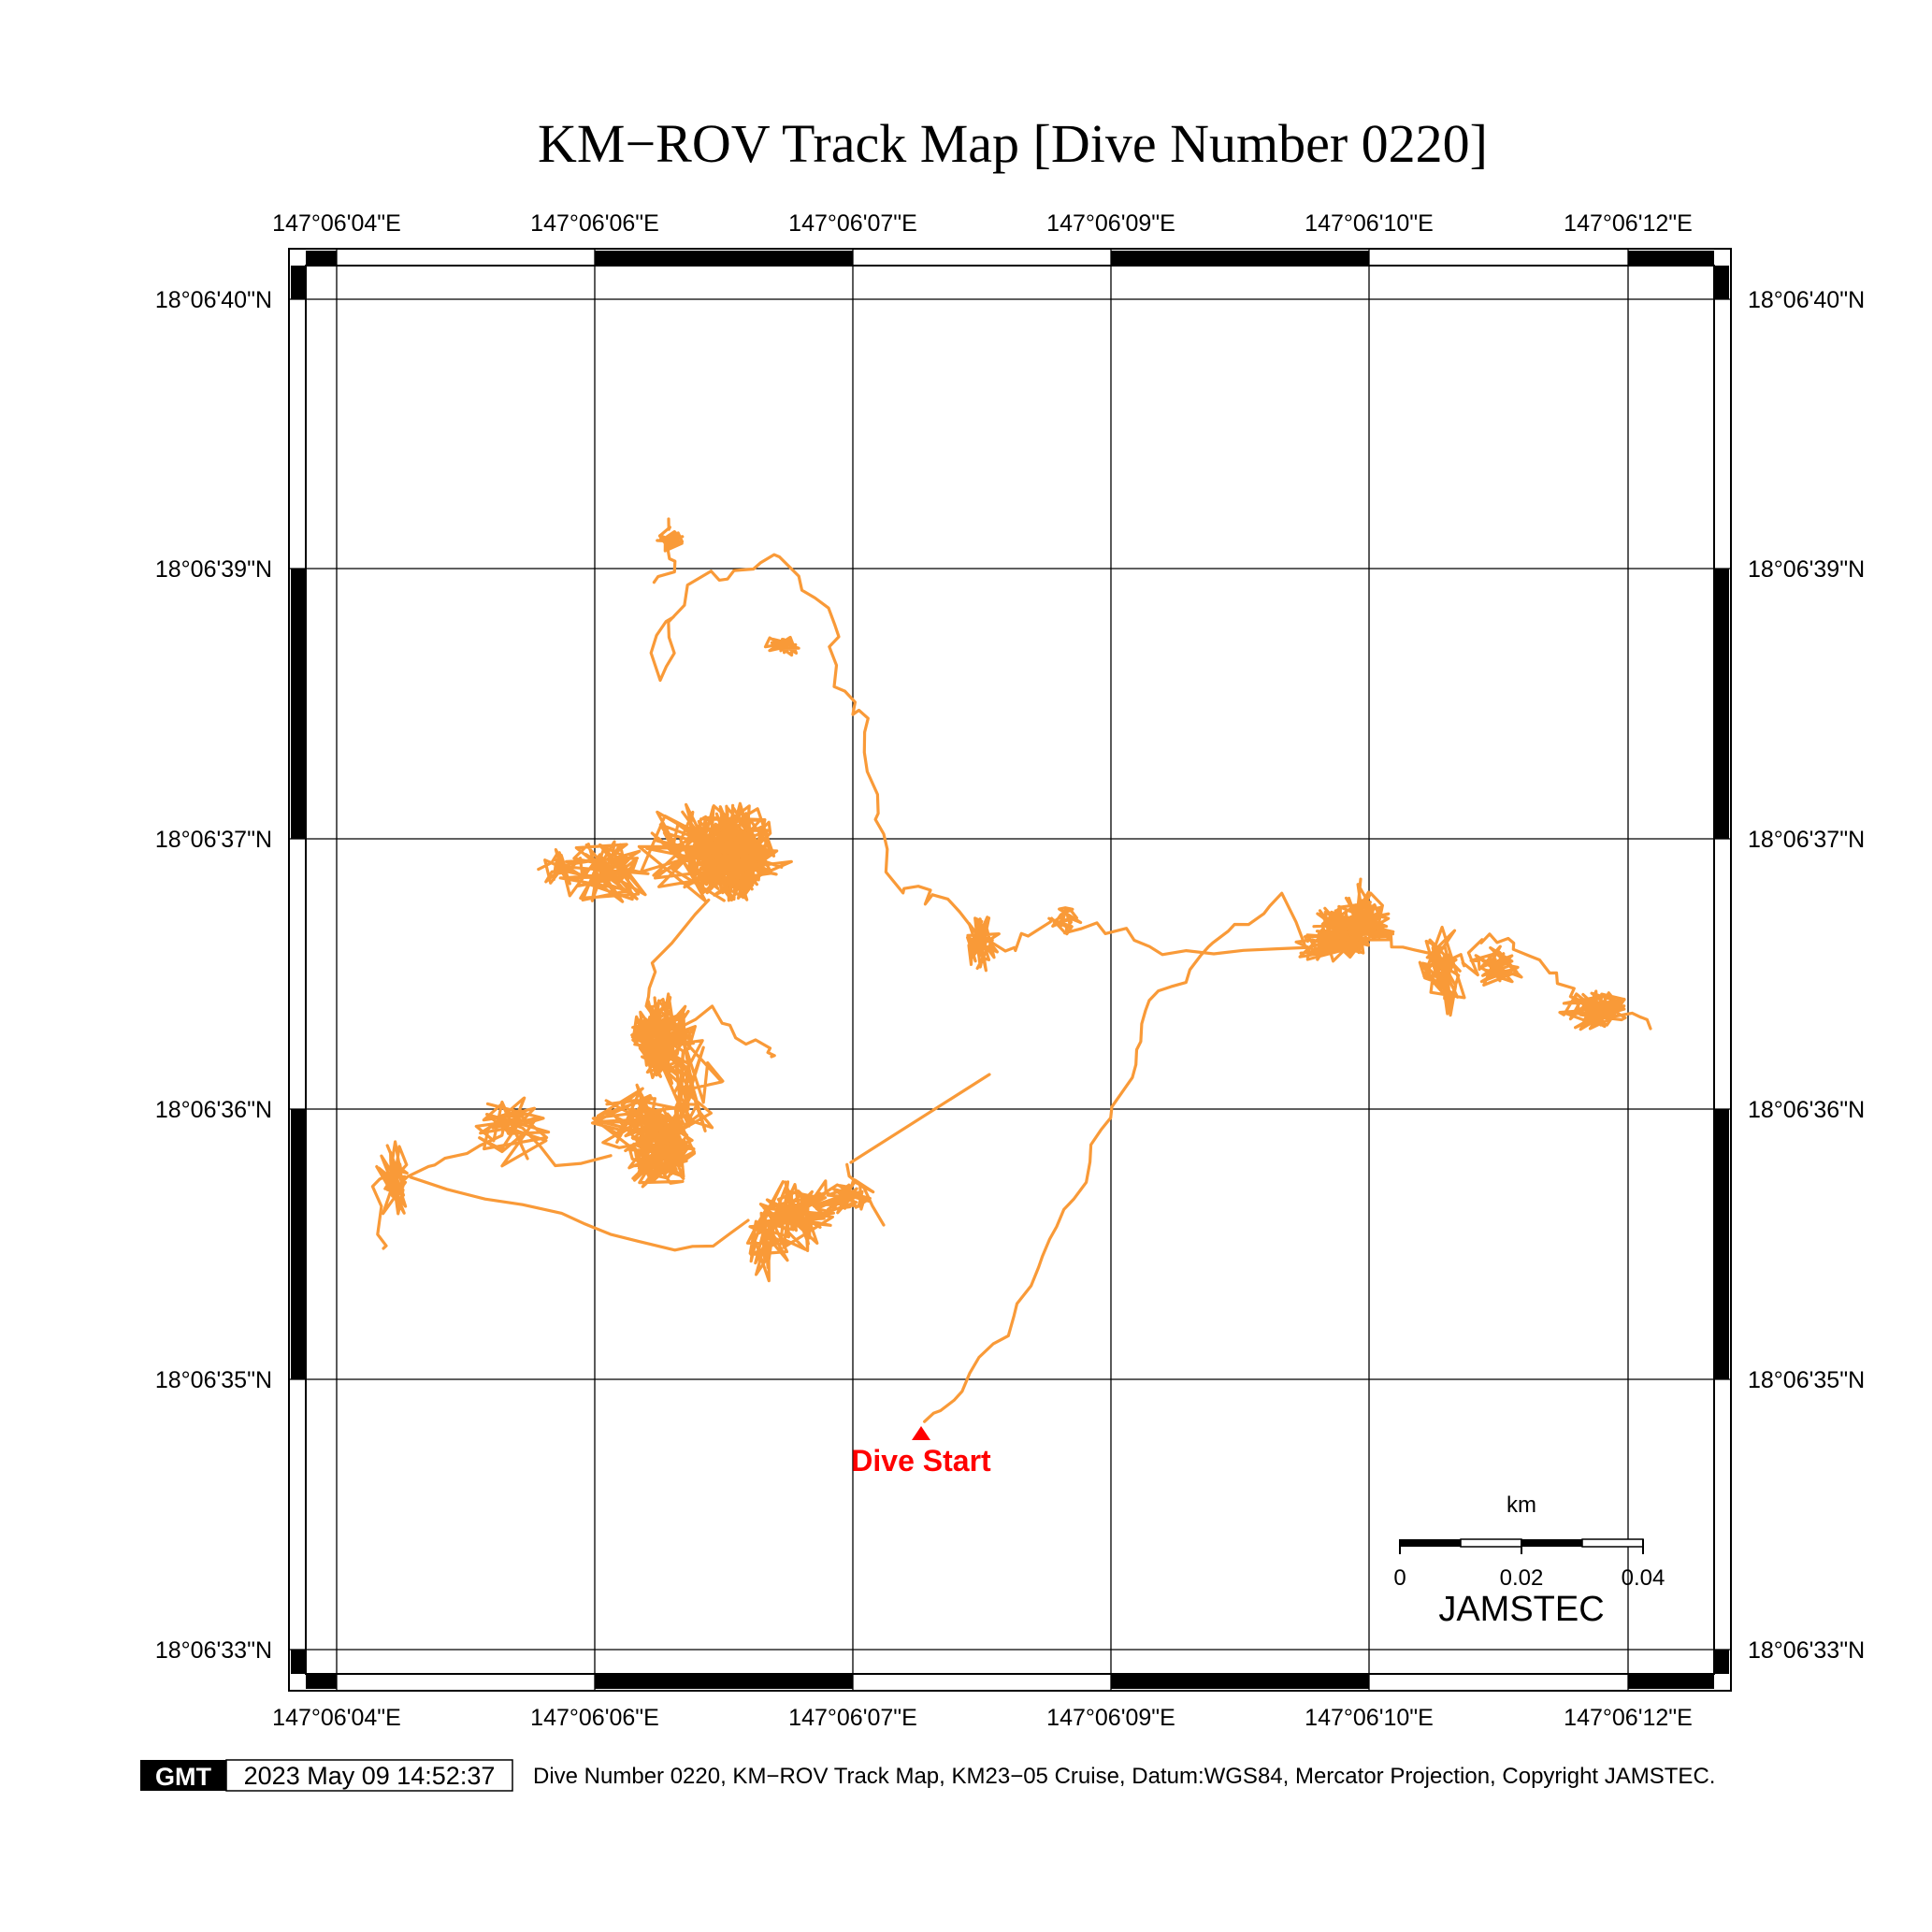 This screenshot has width=1932, height=1932. Describe the element at coordinates (1114, 1157) in the screenshot. I see `track-outbound` at that location.